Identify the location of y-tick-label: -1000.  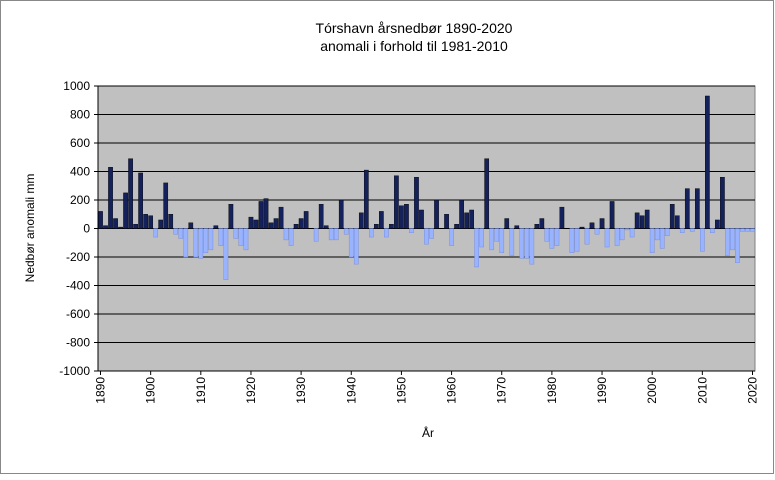
(74, 371).